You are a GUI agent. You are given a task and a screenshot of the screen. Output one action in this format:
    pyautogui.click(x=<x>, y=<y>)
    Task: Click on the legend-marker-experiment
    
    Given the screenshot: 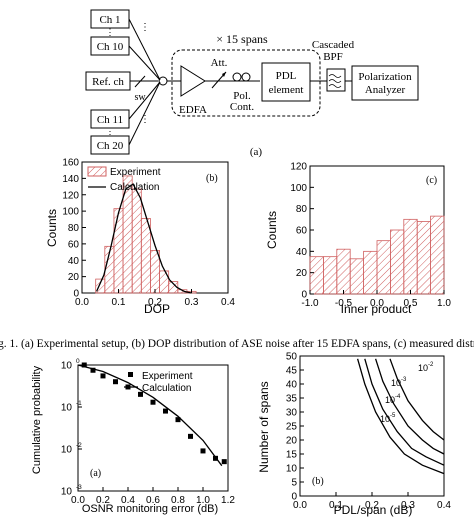 What is the action you would take?
    pyautogui.click(x=130, y=374)
    